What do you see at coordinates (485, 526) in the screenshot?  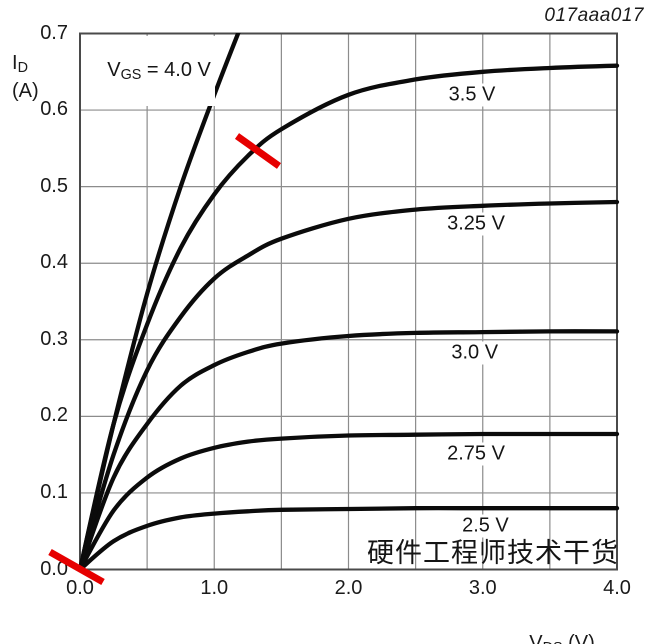 I see `curve-label-2.5-v: 2.5 V` at bounding box center [485, 526].